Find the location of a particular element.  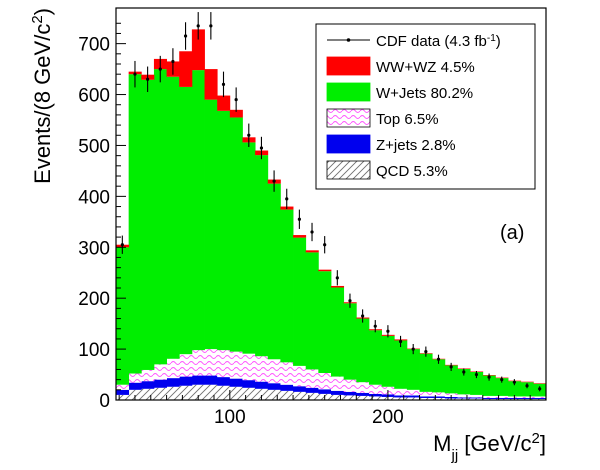

legend-label-data: CDF data (4.3 fb-1) is located at coordinates (438, 42).